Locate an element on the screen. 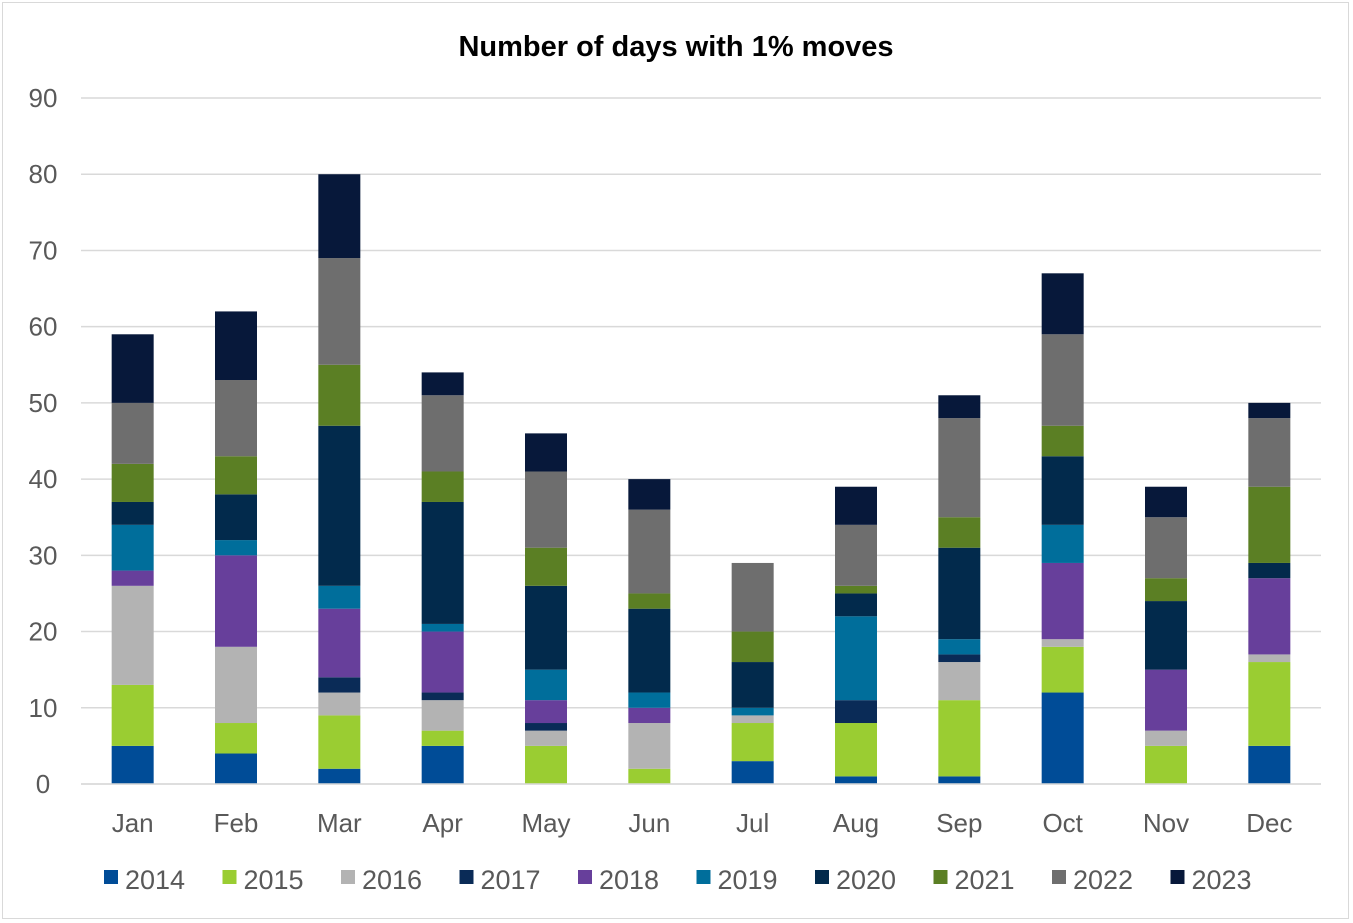  legend-item-2014: 2014 is located at coordinates (144, 880).